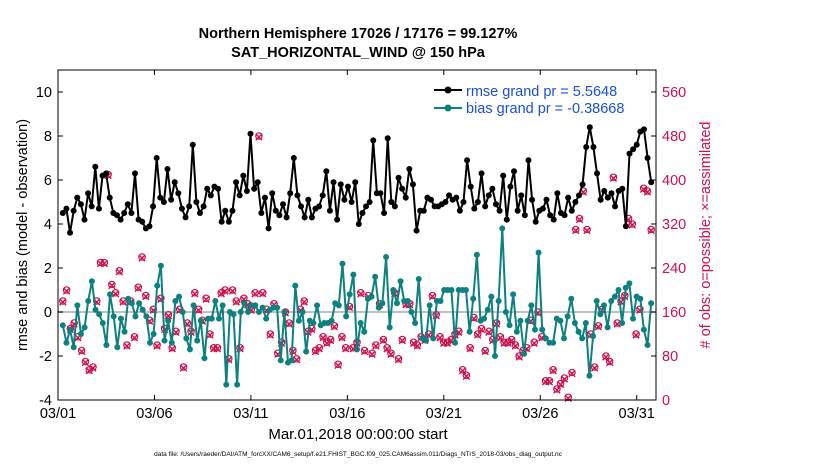 Image resolution: width=830 pixels, height=470 pixels. Describe the element at coordinates (540, 414) in the screenshot. I see `x-tick-label: 03/26` at that location.